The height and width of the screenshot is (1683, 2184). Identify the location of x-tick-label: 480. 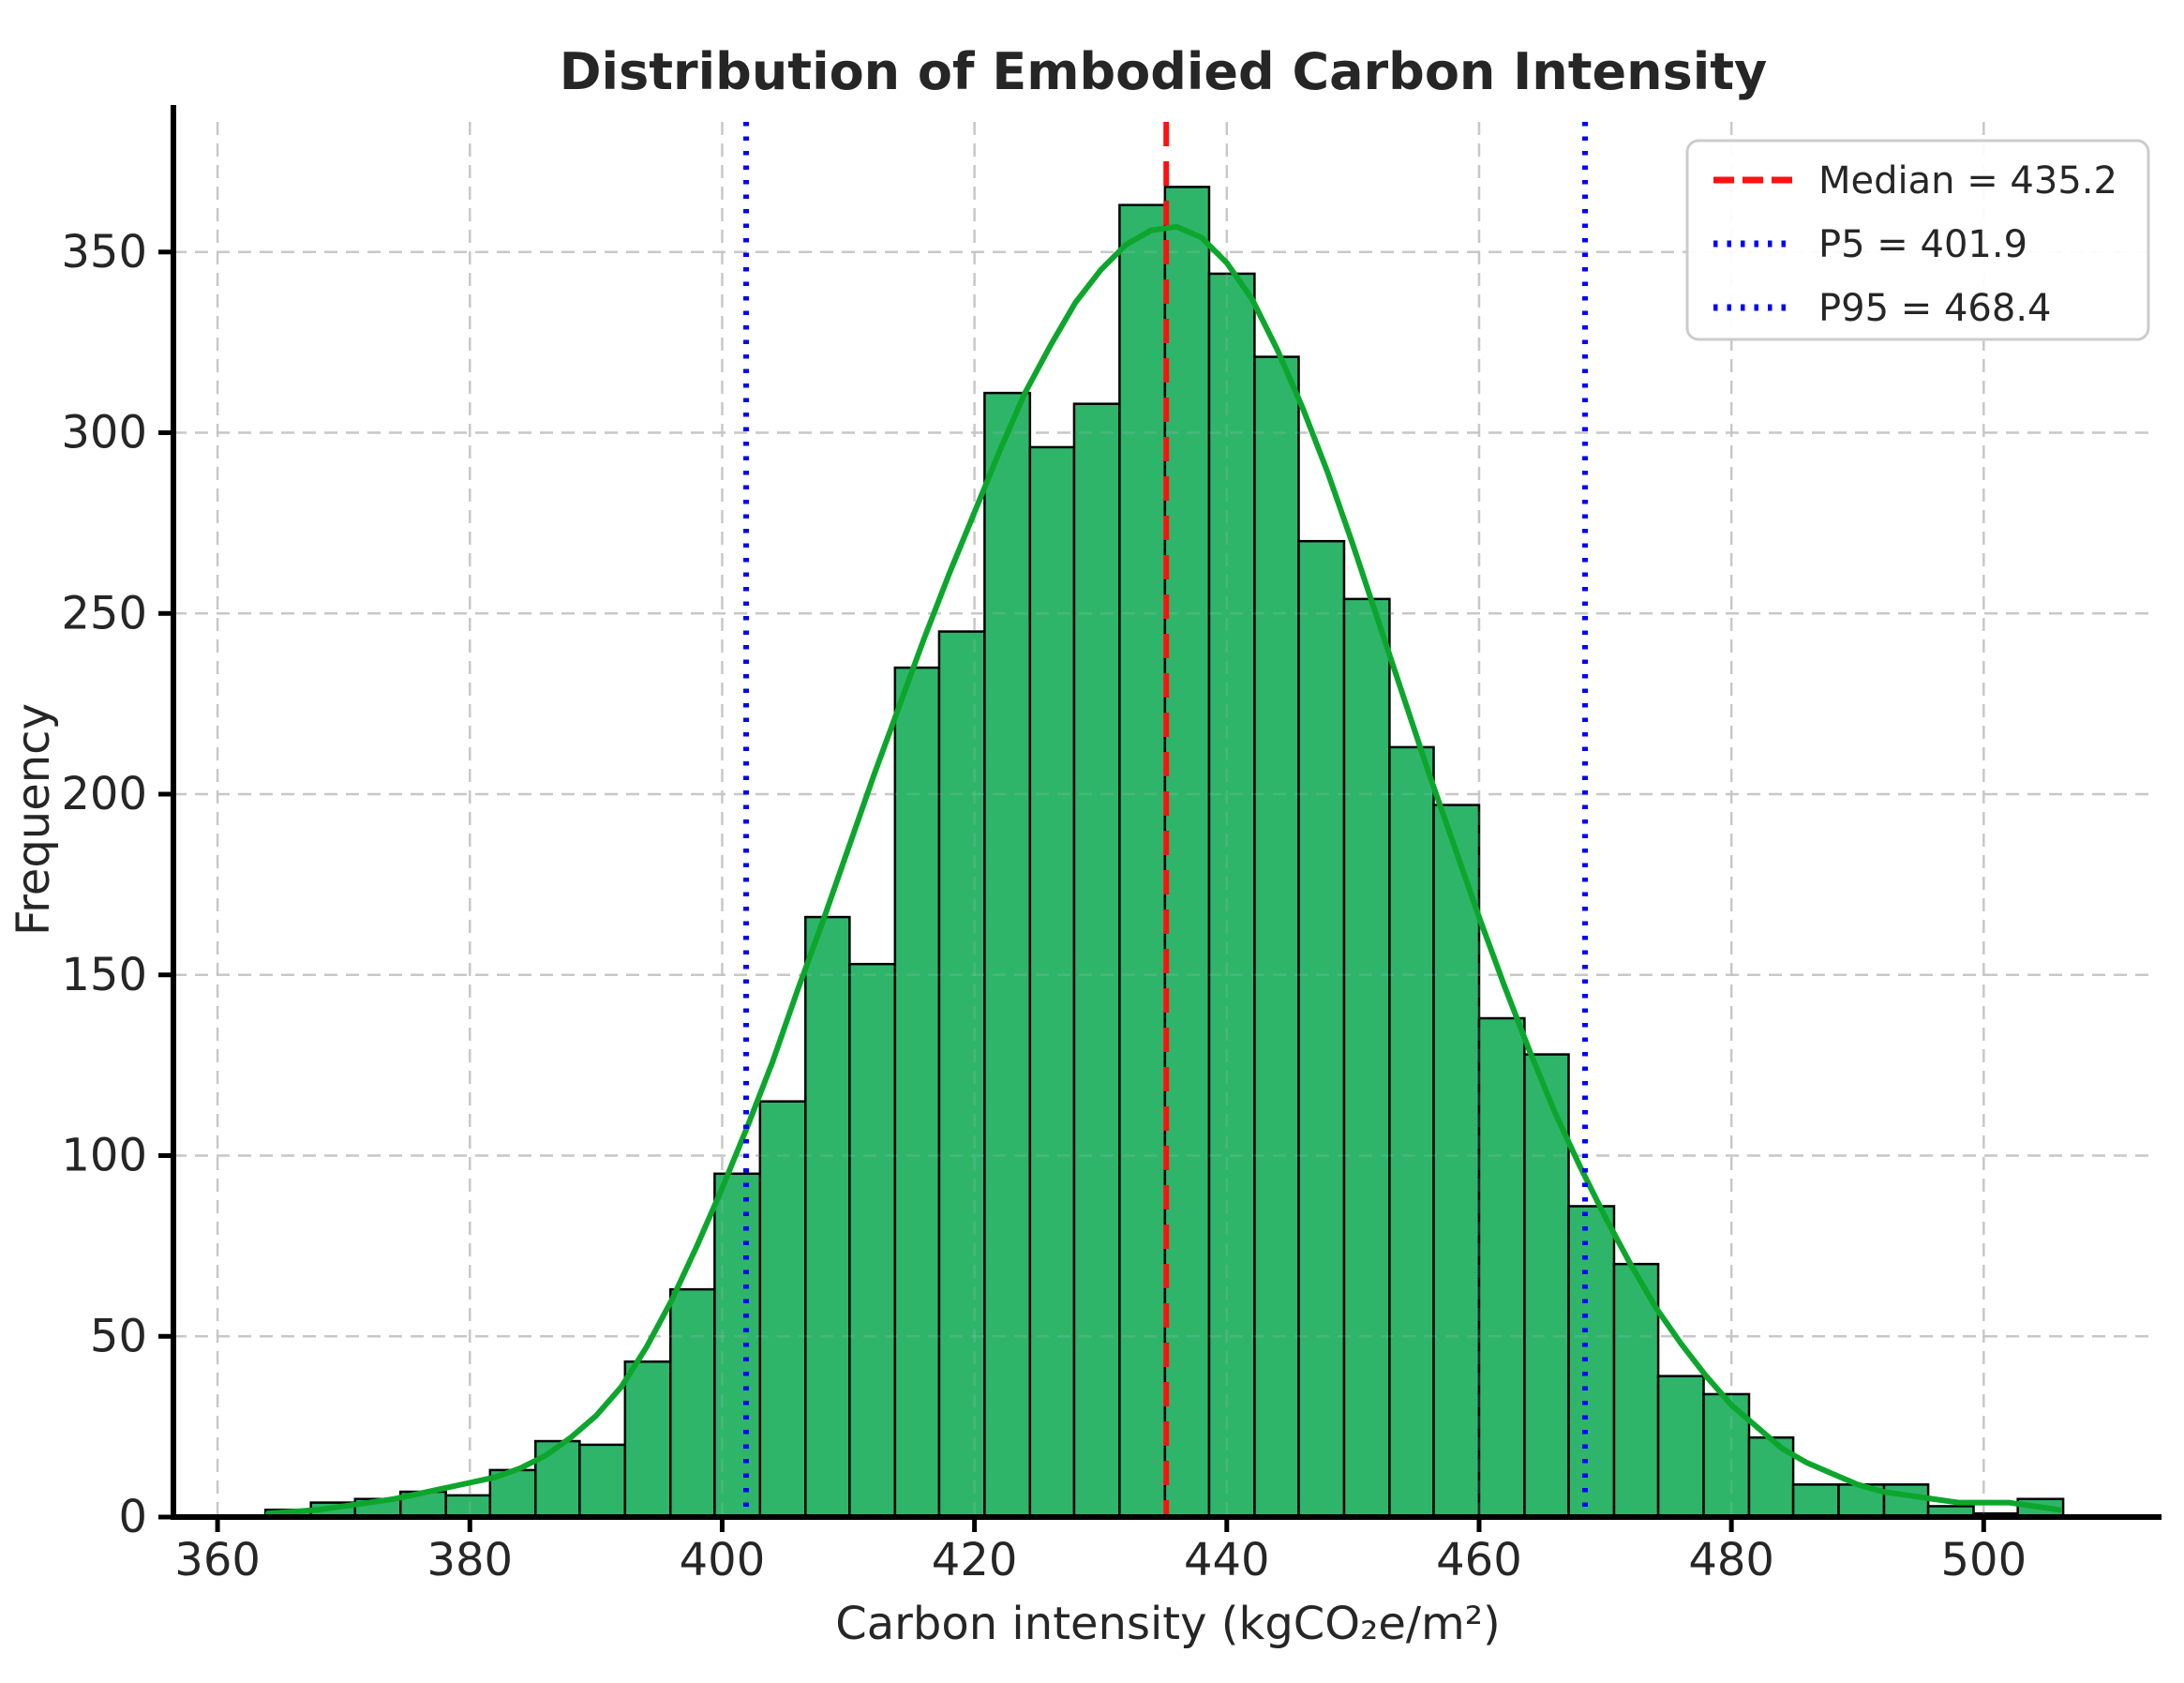
(1731, 1560).